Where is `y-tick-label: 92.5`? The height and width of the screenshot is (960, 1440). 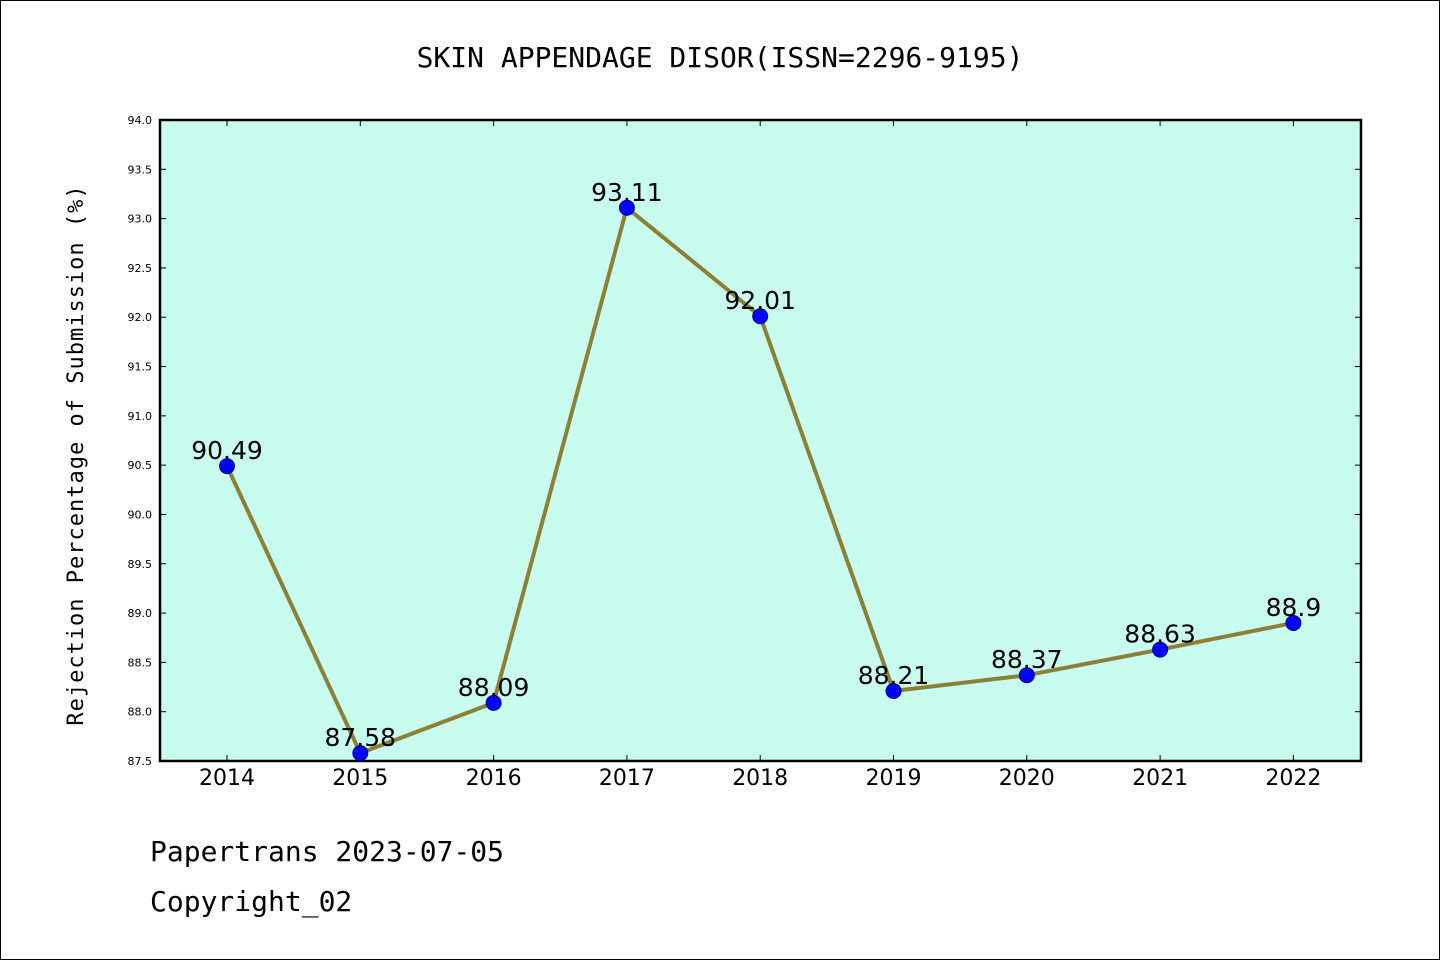 y-tick-label: 92.5 is located at coordinates (140, 268).